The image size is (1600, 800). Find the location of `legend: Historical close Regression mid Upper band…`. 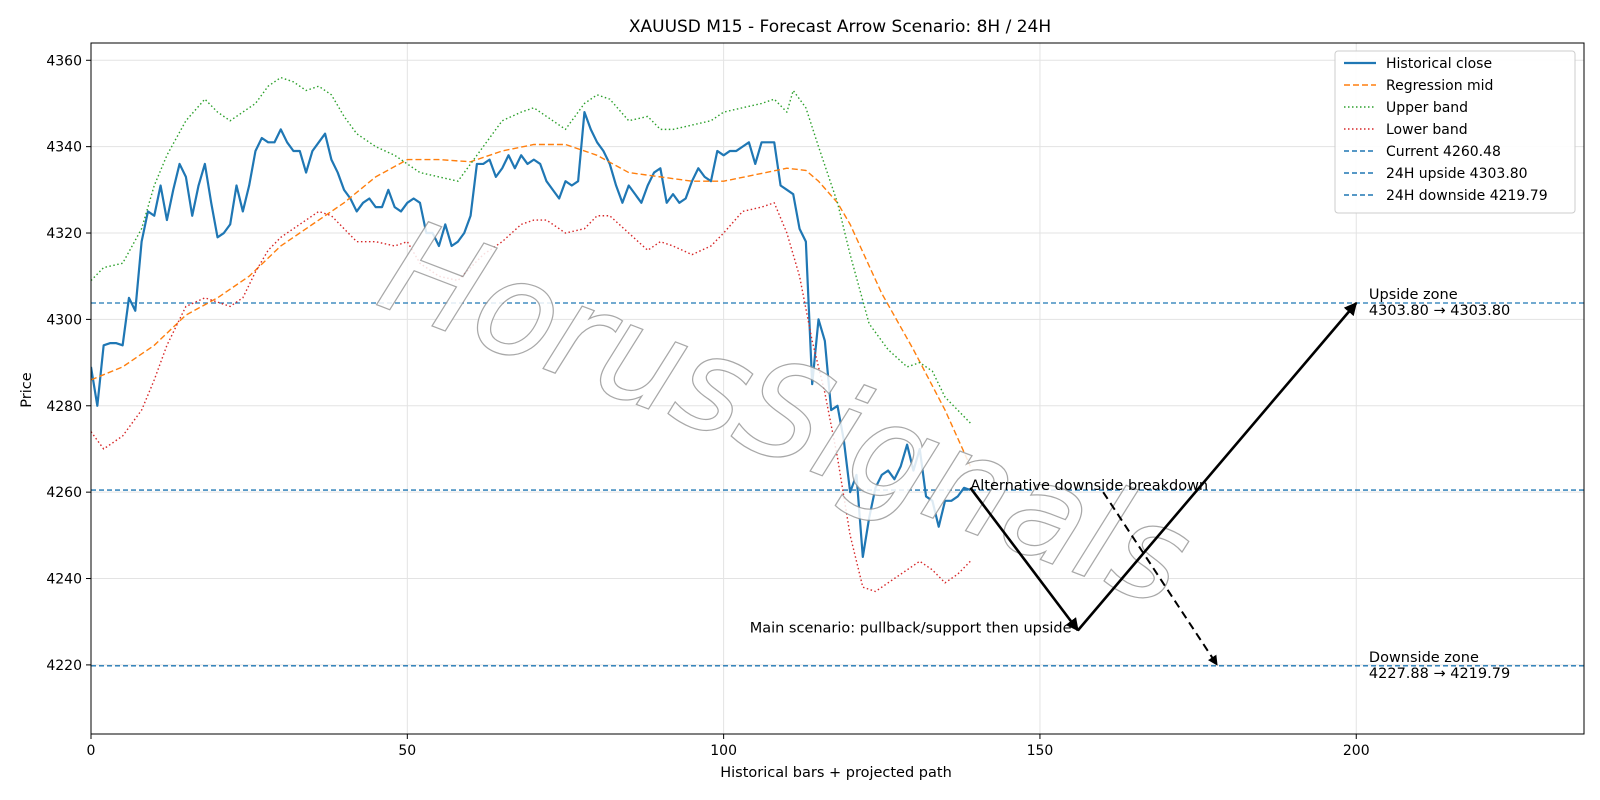

legend: Historical close Regression mid Upper band… is located at coordinates (1455, 132).